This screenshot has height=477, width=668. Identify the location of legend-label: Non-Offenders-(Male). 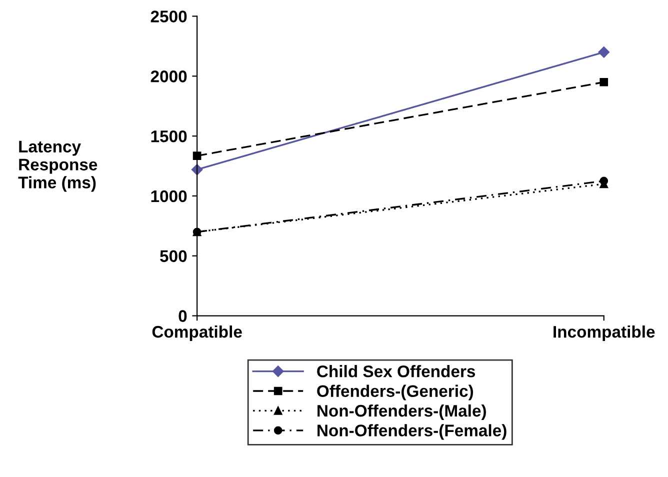
(402, 412).